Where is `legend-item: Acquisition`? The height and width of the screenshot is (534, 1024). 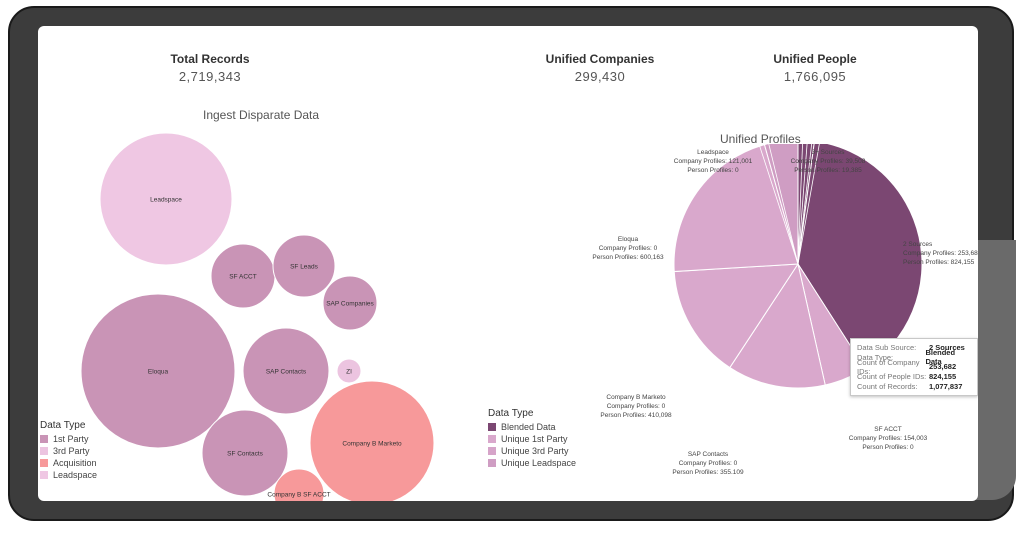 legend-item: Acquisition is located at coordinates (68, 463).